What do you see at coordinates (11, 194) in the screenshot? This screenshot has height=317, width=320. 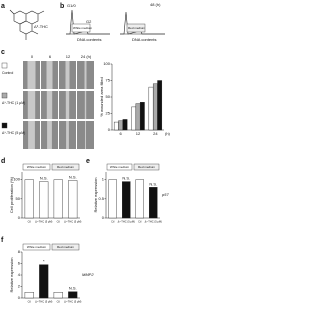 I see `y-axis-label: Cell proliferation (%)` at bounding box center [11, 194].